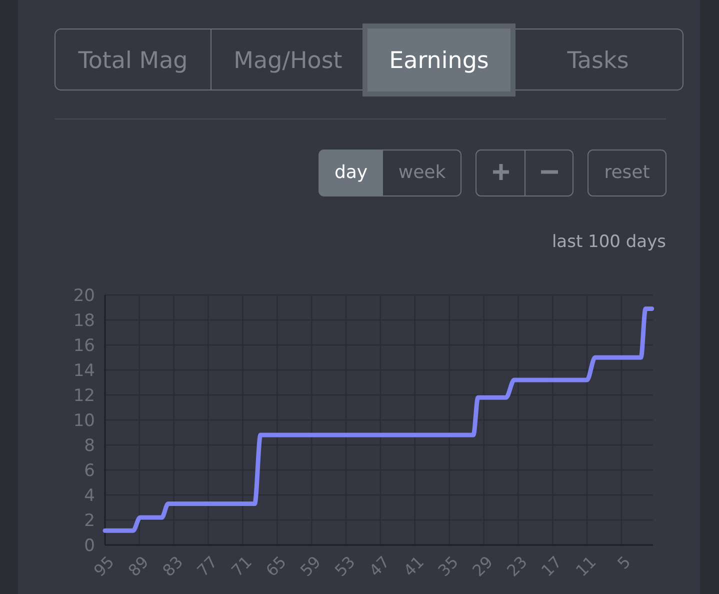  Describe the element at coordinates (552, 566) in the screenshot. I see `x-tick-label: 17` at that location.